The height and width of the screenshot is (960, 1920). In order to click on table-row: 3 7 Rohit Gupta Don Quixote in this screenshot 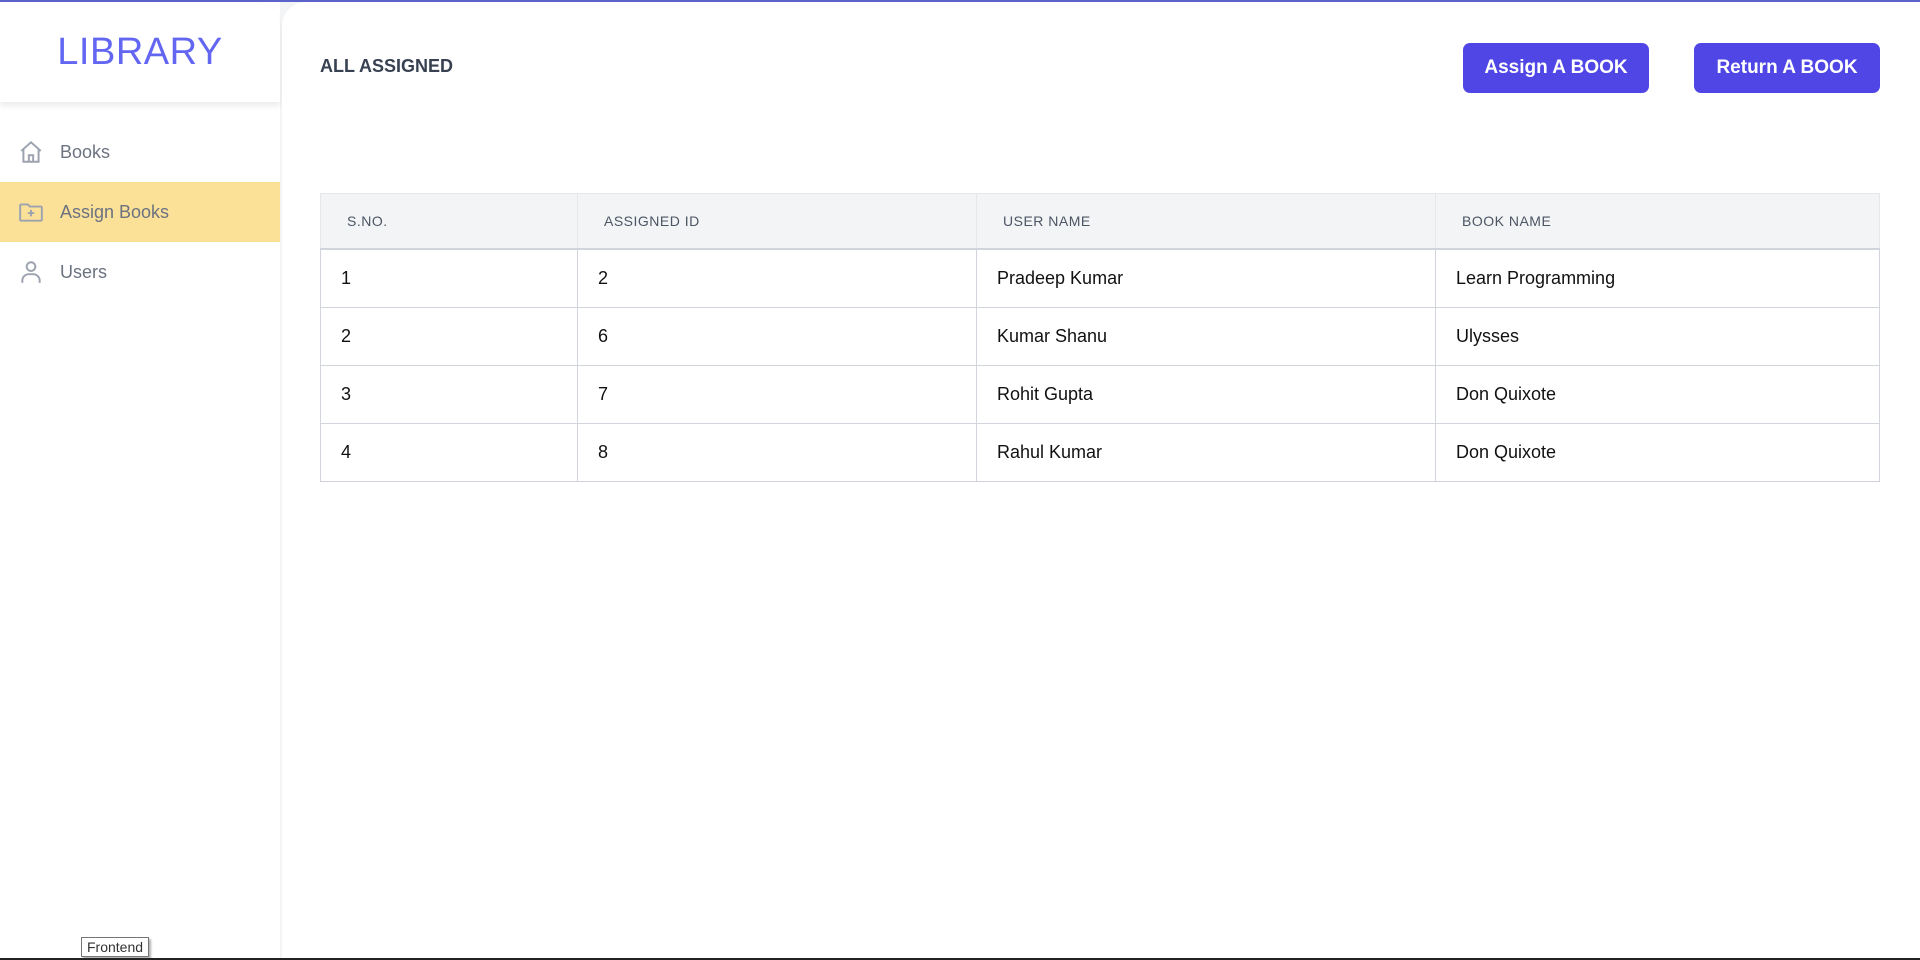, I will do `click(1100, 394)`.